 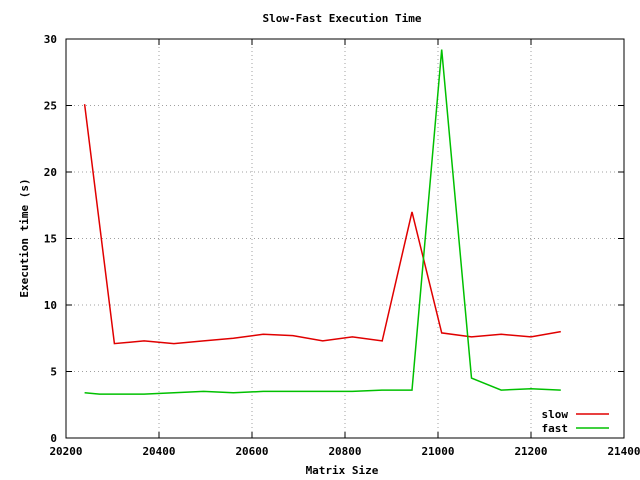 What do you see at coordinates (50, 239) in the screenshot?
I see `y-tick-label: 15` at bounding box center [50, 239].